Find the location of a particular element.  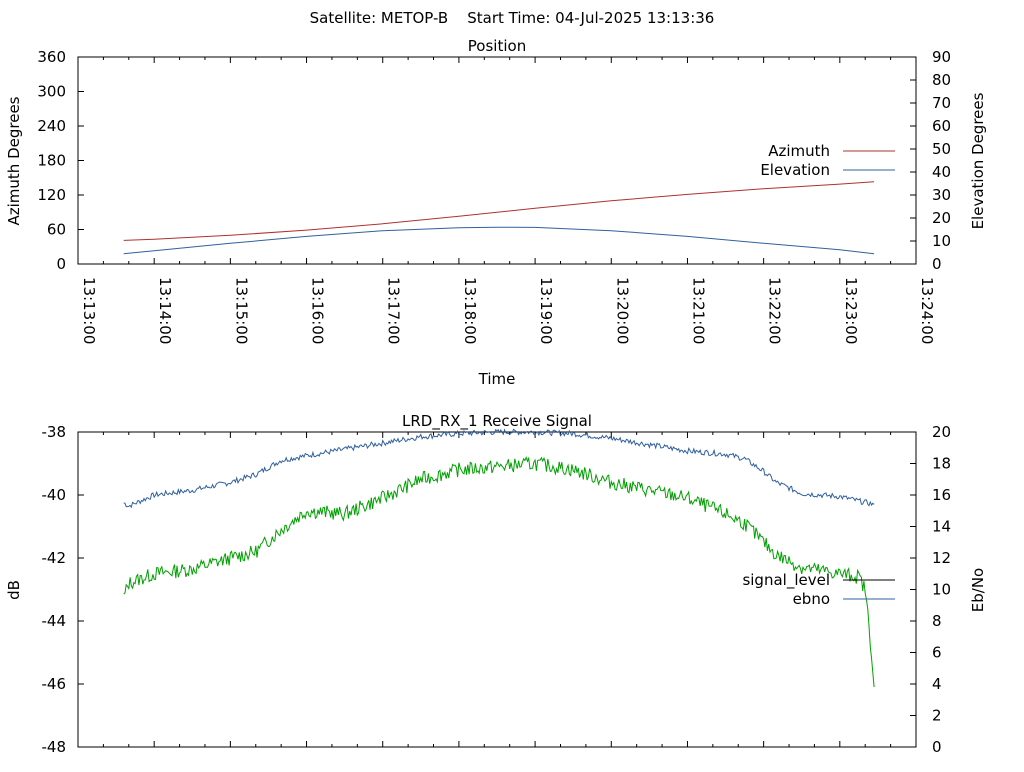

signal-y2-tick-label: 4 is located at coordinates (937, 684).